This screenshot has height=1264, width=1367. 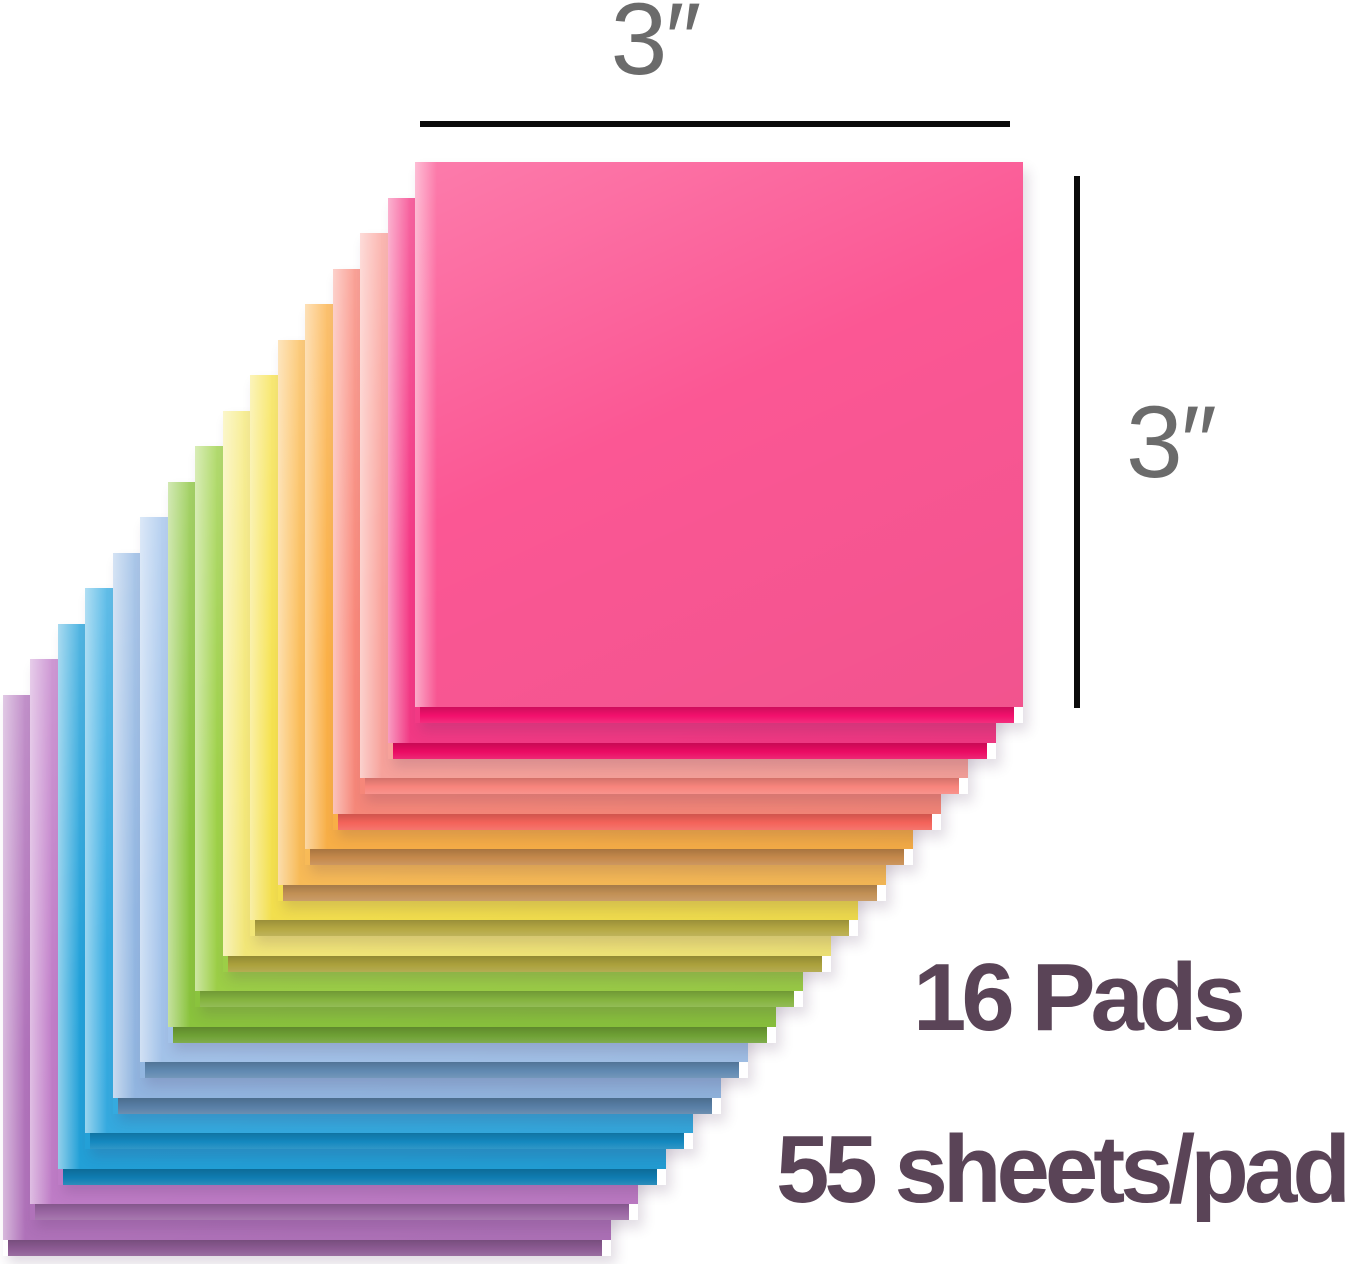 What do you see at coordinates (715, 124) in the screenshot?
I see `width-dimension-line` at bounding box center [715, 124].